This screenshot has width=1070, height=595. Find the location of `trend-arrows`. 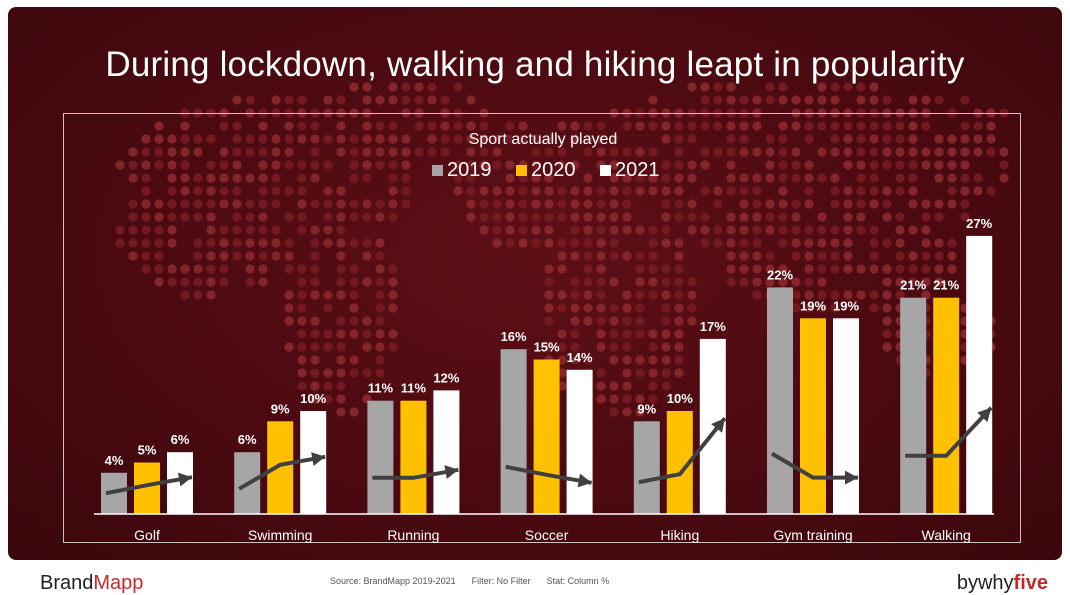

trend-arrows is located at coordinates (549, 451).